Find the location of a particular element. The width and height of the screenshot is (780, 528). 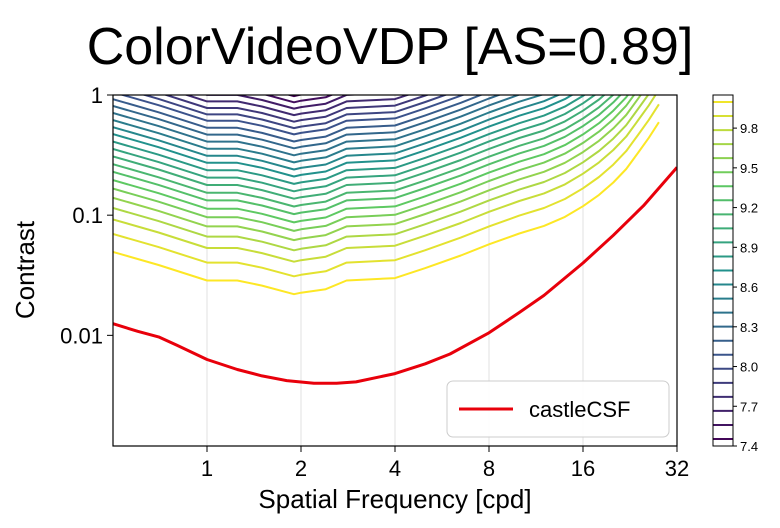

colorbar-tick-label: 9.2 is located at coordinates (749, 208).